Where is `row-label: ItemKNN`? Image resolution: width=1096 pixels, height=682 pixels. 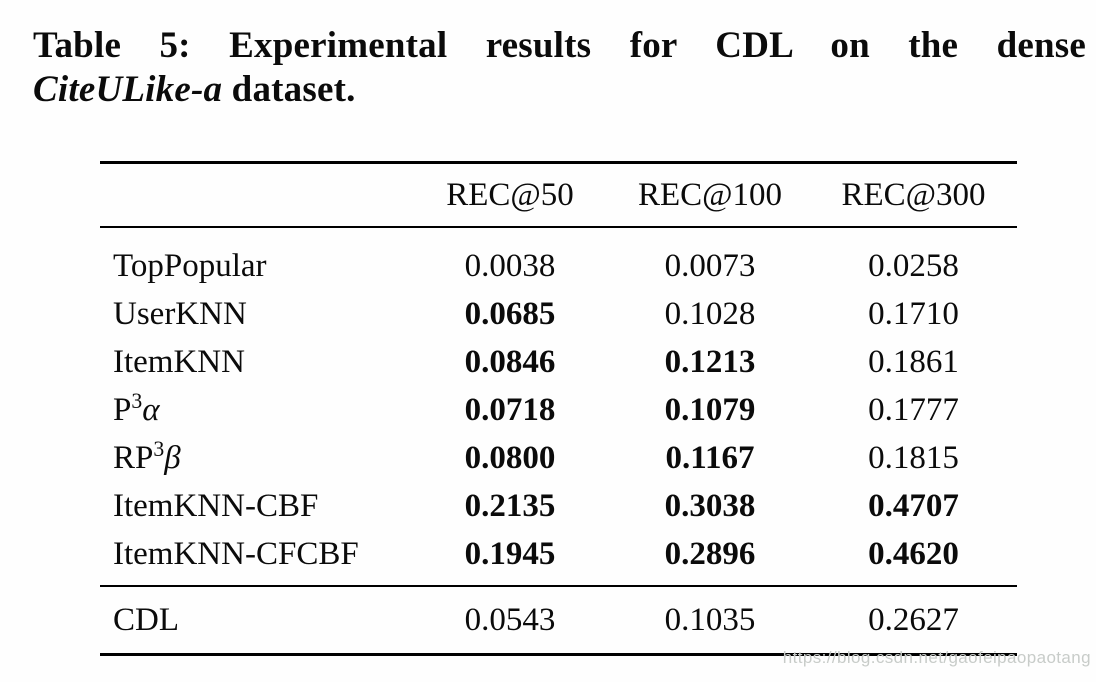
row-label: ItemKNN is located at coordinates (255, 362).